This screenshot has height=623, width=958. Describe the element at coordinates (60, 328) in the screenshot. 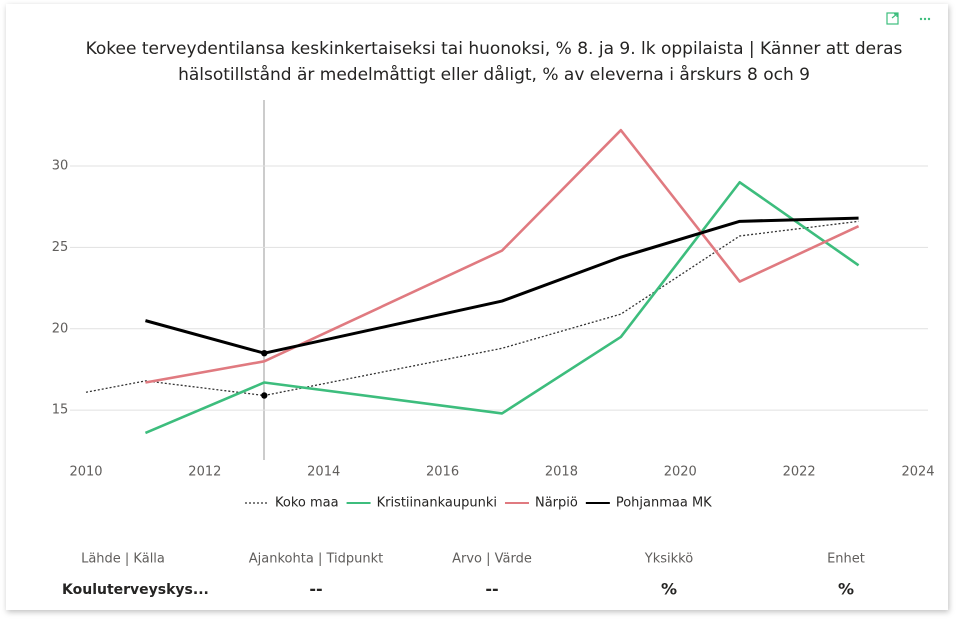

I see `y-tick-label: 20` at that location.